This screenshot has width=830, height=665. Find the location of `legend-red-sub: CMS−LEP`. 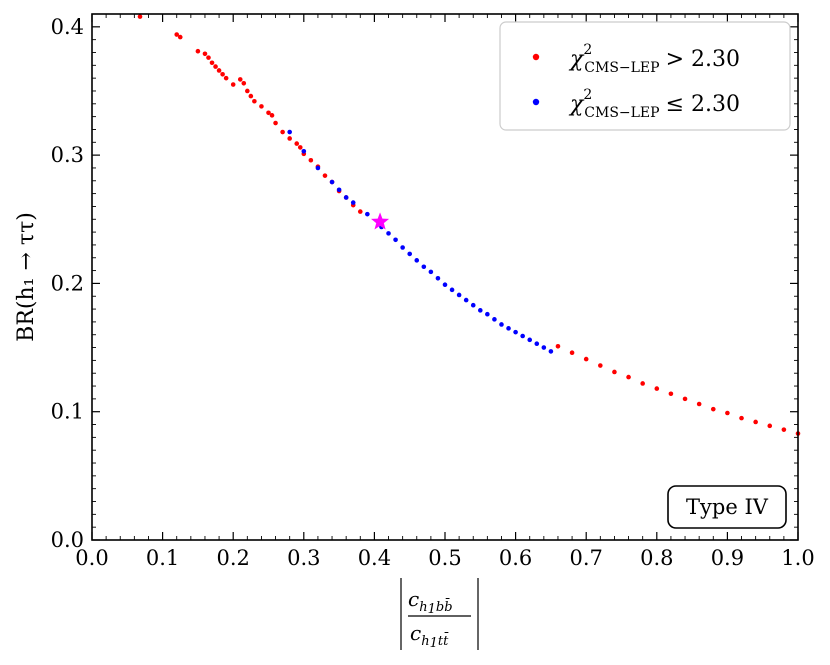

legend-red-sub: CMS−LEP is located at coordinates (621, 68).